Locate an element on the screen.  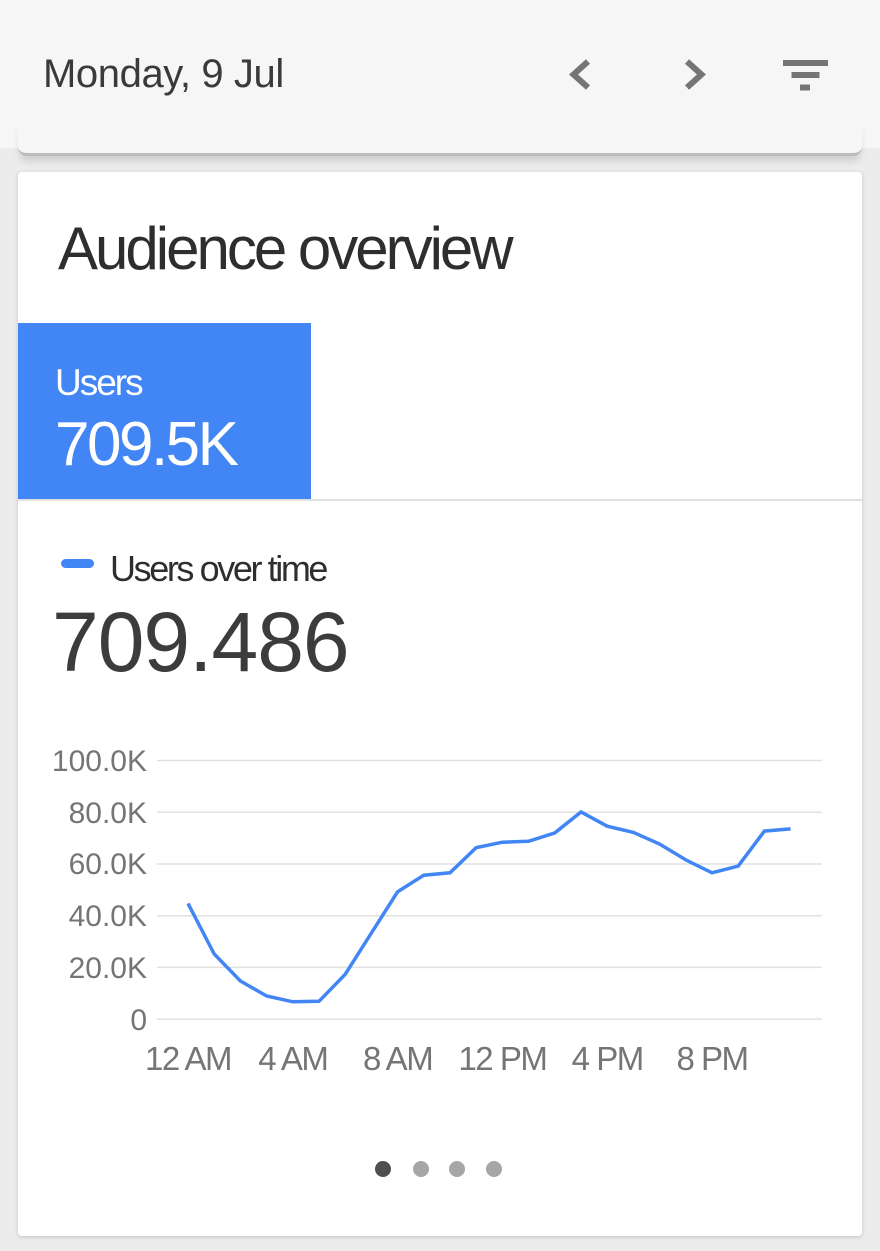
svg-text: 12 AM is located at coordinates (188, 1058).